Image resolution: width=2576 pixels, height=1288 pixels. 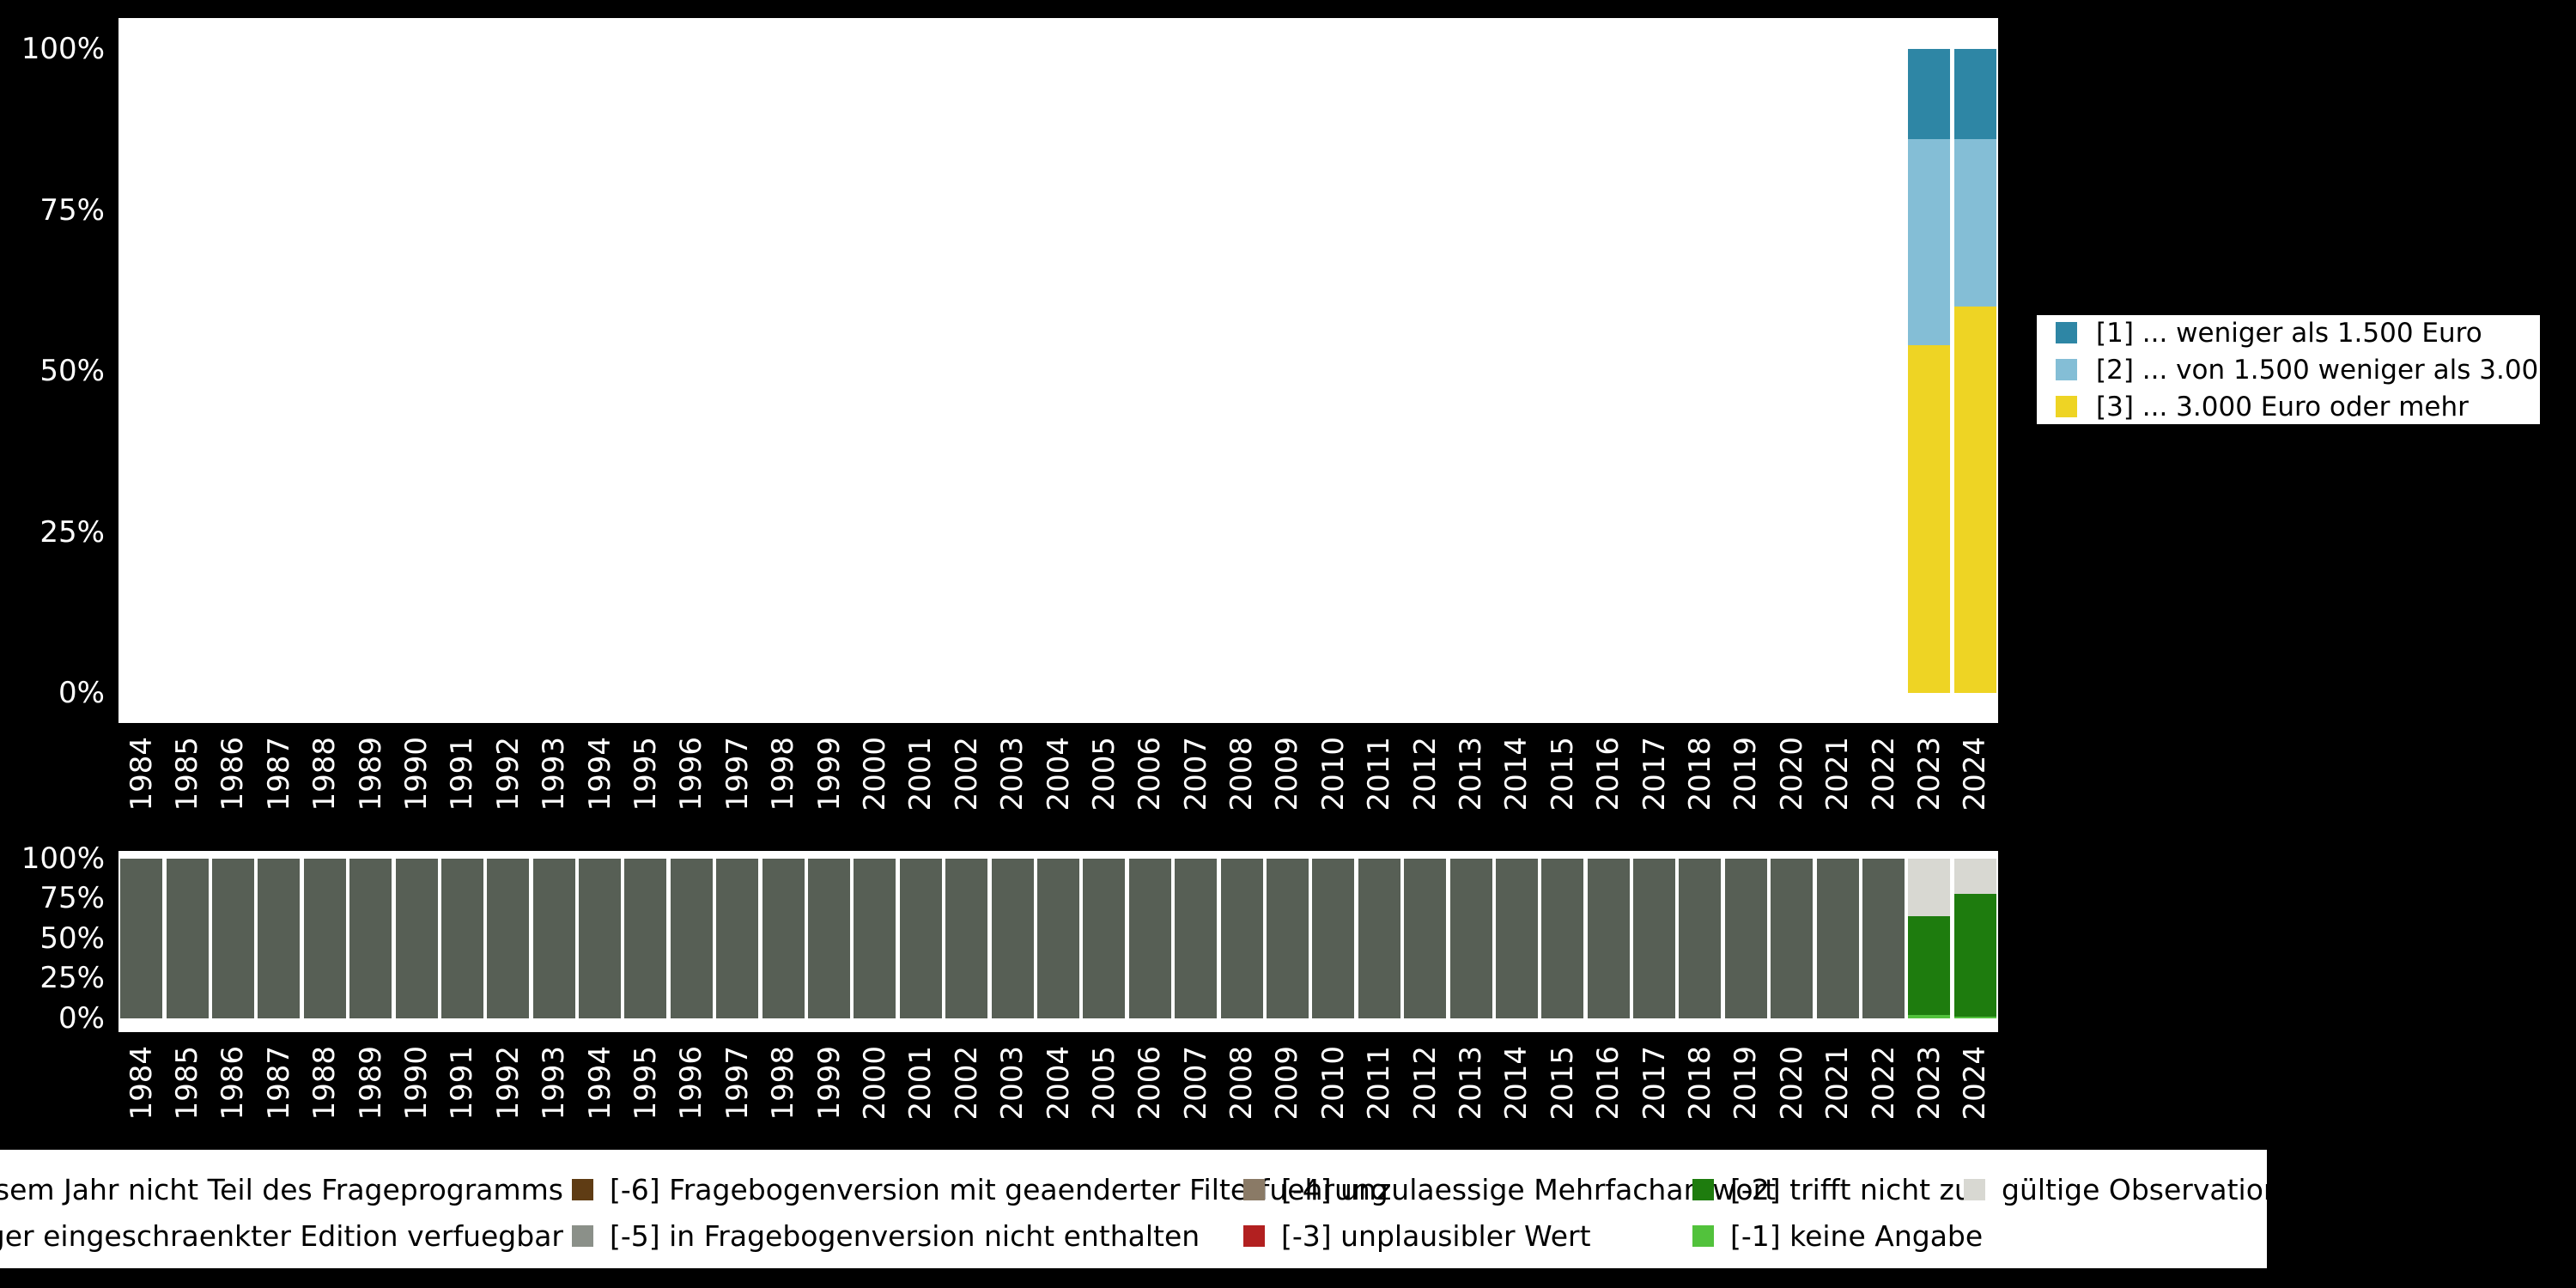 What do you see at coordinates (1436, 1235) in the screenshot?
I see `legend-label: [-3] unplausibler Wert` at bounding box center [1436, 1235].